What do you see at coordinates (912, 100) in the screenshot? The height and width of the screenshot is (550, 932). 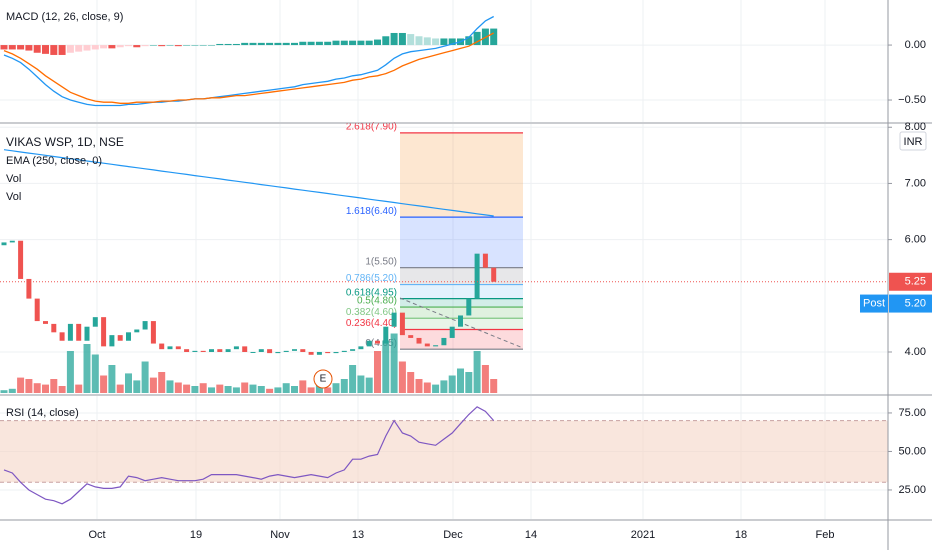 I see `y-tick-label: −0.50` at bounding box center [912, 100].